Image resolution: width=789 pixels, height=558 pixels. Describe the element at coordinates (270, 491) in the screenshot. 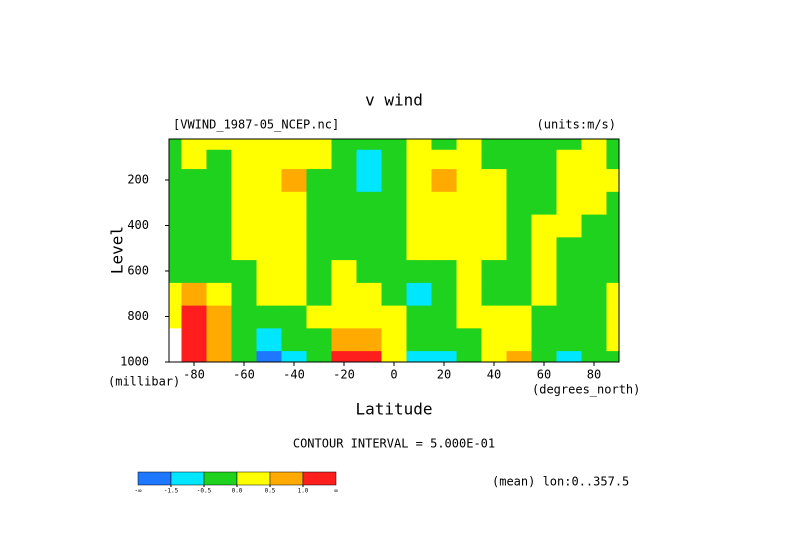

I see `colorbar-label: 0.5` at that location.